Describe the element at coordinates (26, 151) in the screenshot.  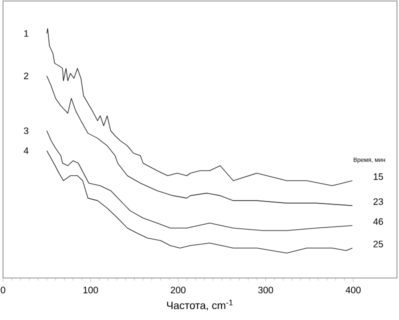
I see `series-label: 4` at that location.